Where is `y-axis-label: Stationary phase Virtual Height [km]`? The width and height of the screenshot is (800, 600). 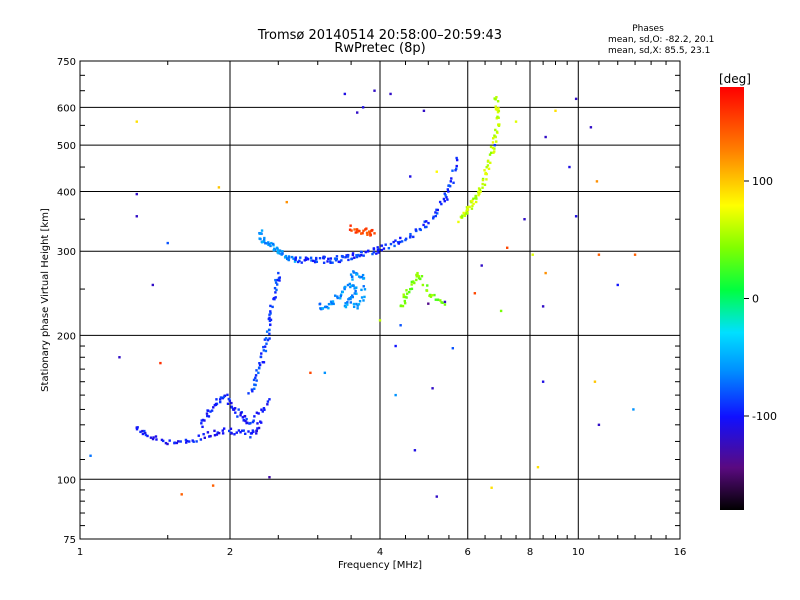 y-axis-label: Stationary phase Virtual Height [km] is located at coordinates (45, 300).